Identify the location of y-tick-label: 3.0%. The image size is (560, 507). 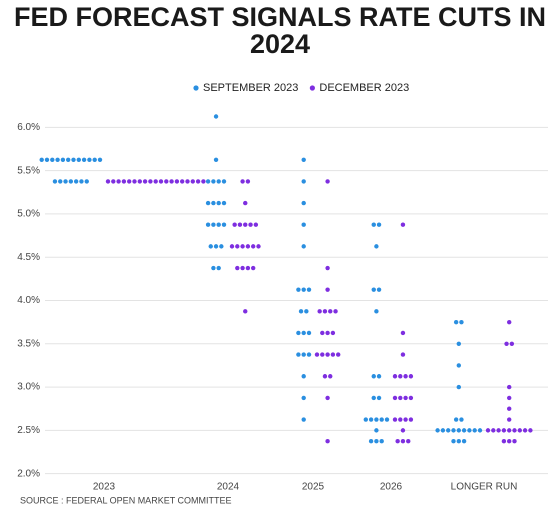
(28, 387).